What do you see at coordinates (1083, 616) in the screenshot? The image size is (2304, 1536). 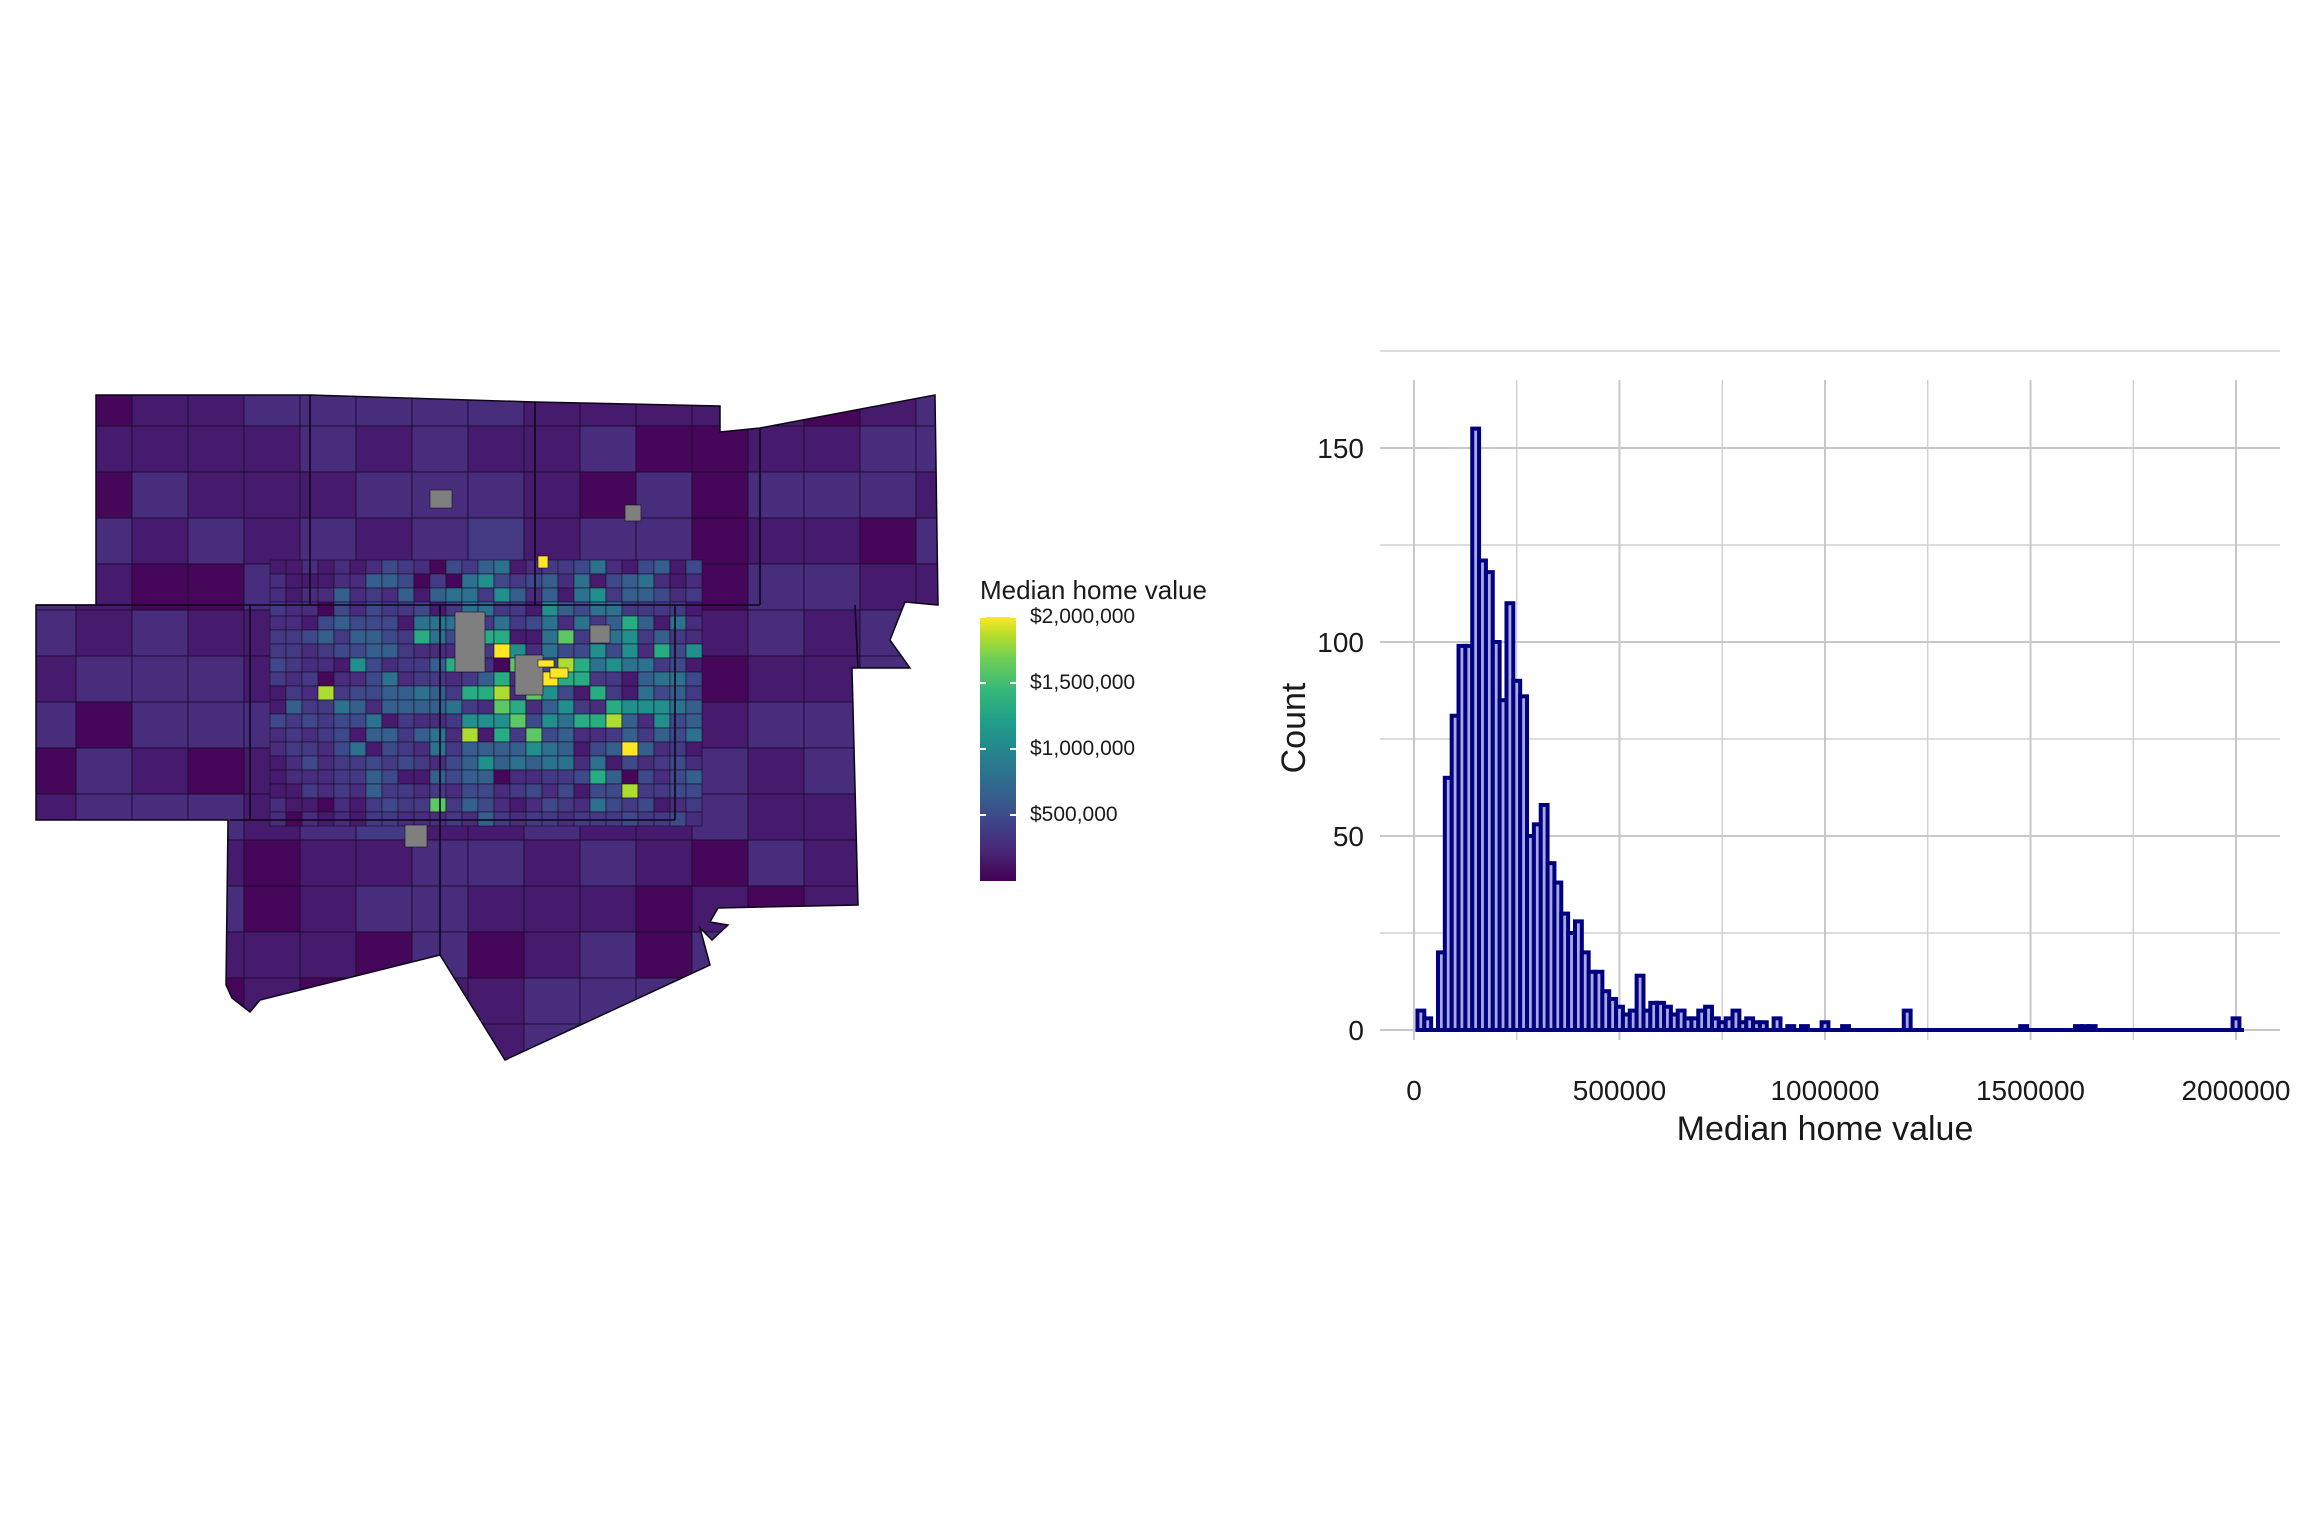 I see `legend-label: $2,000,000` at bounding box center [1083, 616].